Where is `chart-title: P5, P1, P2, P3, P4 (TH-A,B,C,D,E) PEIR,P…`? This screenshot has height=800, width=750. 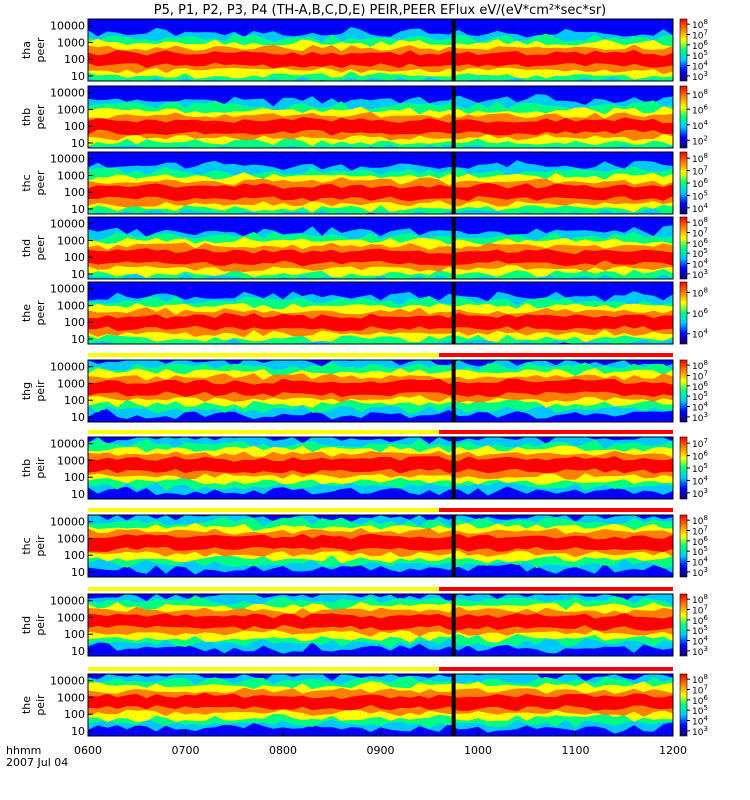
chart-title: P5, P1, P2, P3, P4 (TH-A,B,C,D,E) PEIR,P… is located at coordinates (380, 10).